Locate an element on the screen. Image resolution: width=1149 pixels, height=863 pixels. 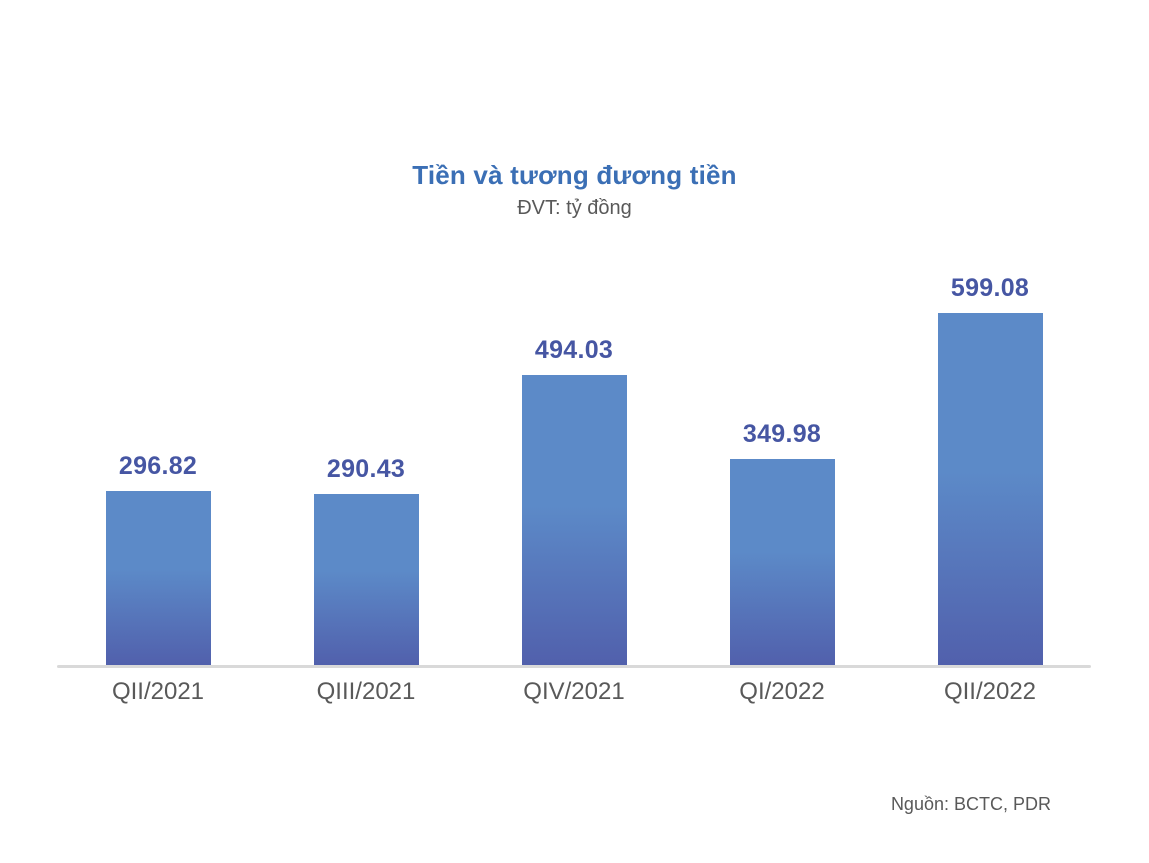
value-label: 296.82 is located at coordinates (158, 466).